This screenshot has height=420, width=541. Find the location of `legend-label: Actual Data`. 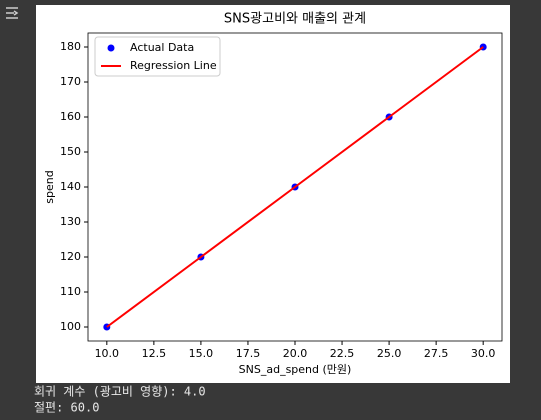

legend-label: Actual Data is located at coordinates (162, 47).